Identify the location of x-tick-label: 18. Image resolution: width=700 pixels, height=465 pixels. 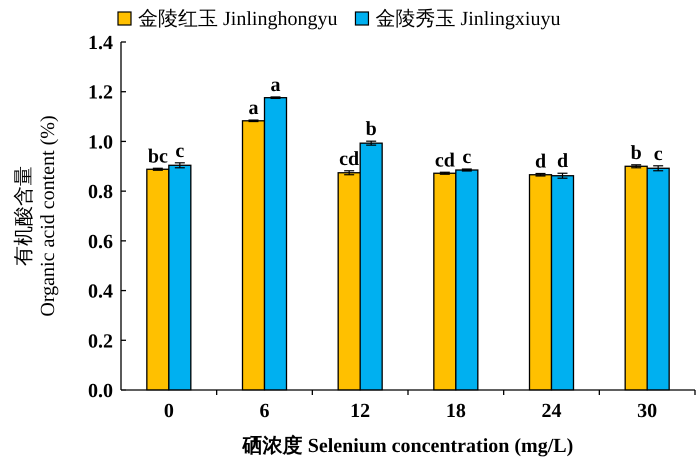
(456, 411).